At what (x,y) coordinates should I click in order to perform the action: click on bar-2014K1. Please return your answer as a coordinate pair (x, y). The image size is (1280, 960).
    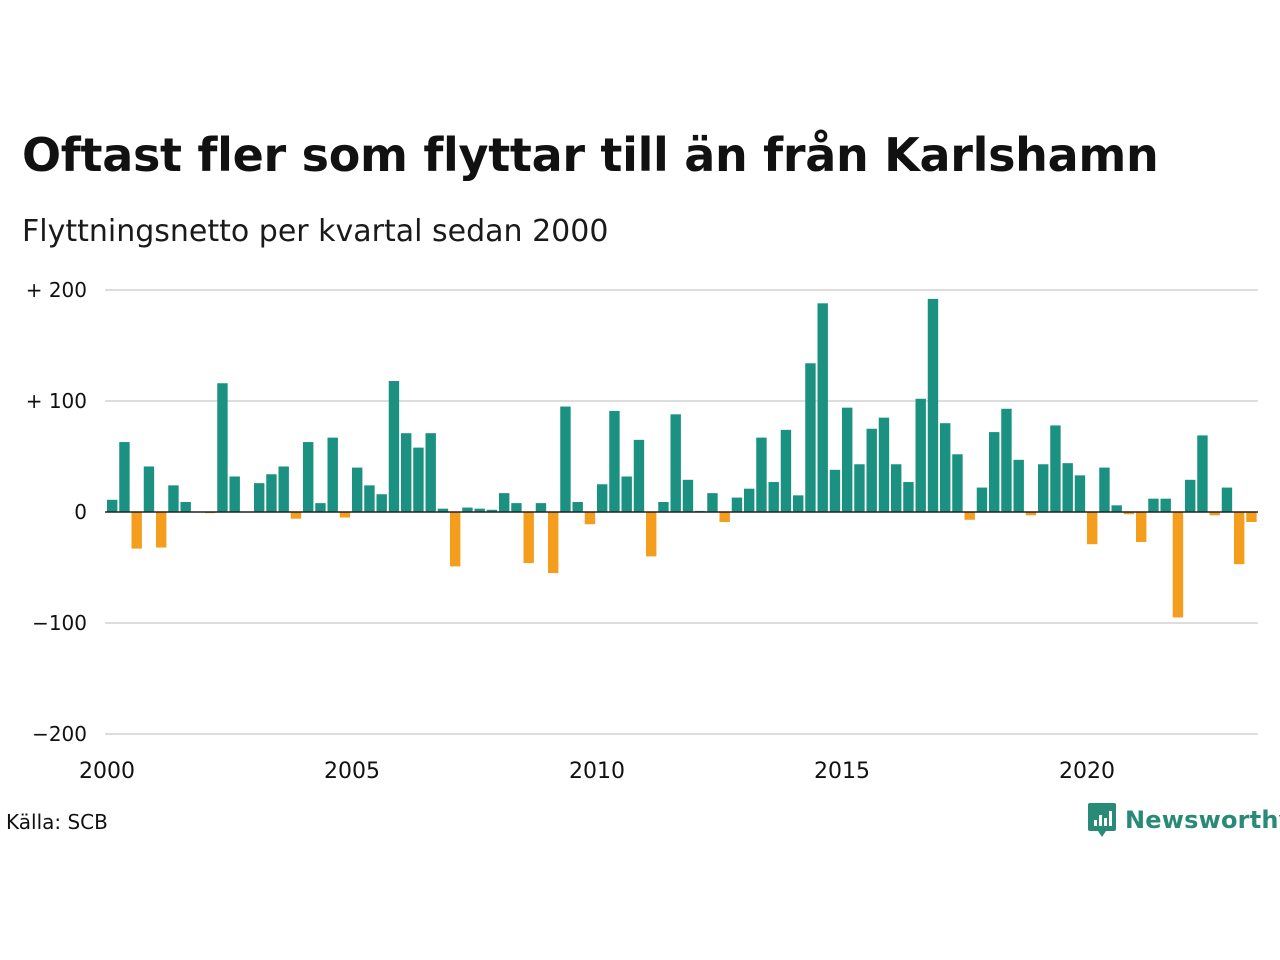
    Looking at the image, I should click on (798, 503).